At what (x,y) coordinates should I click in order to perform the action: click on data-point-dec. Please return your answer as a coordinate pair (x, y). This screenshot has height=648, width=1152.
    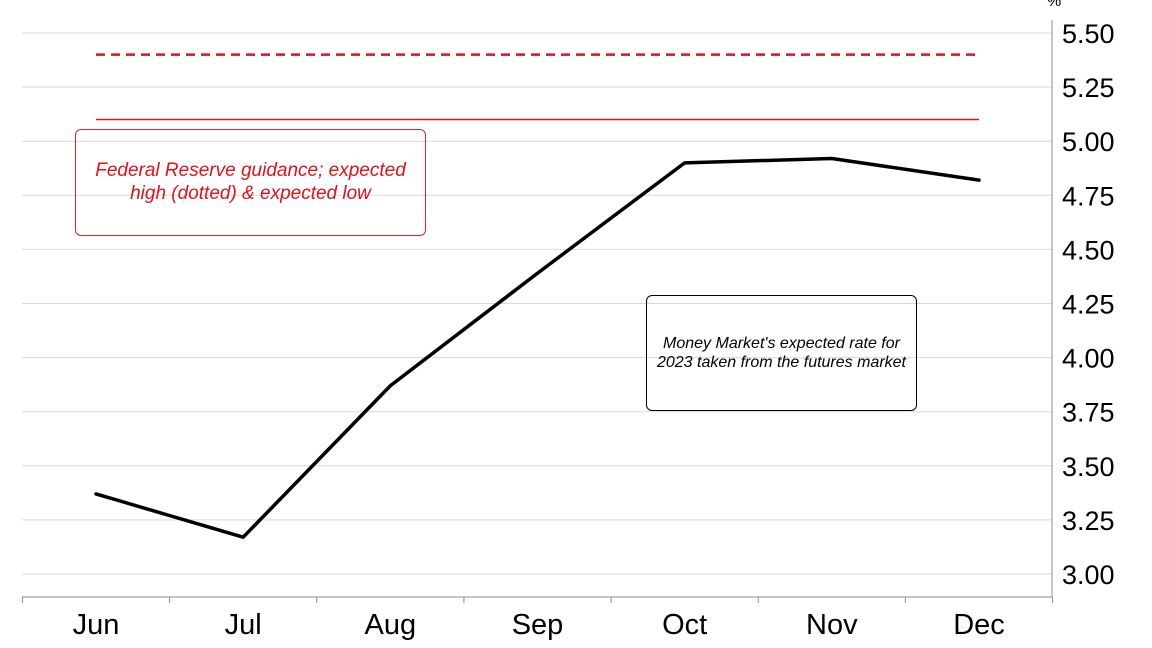
    Looking at the image, I should click on (979, 180).